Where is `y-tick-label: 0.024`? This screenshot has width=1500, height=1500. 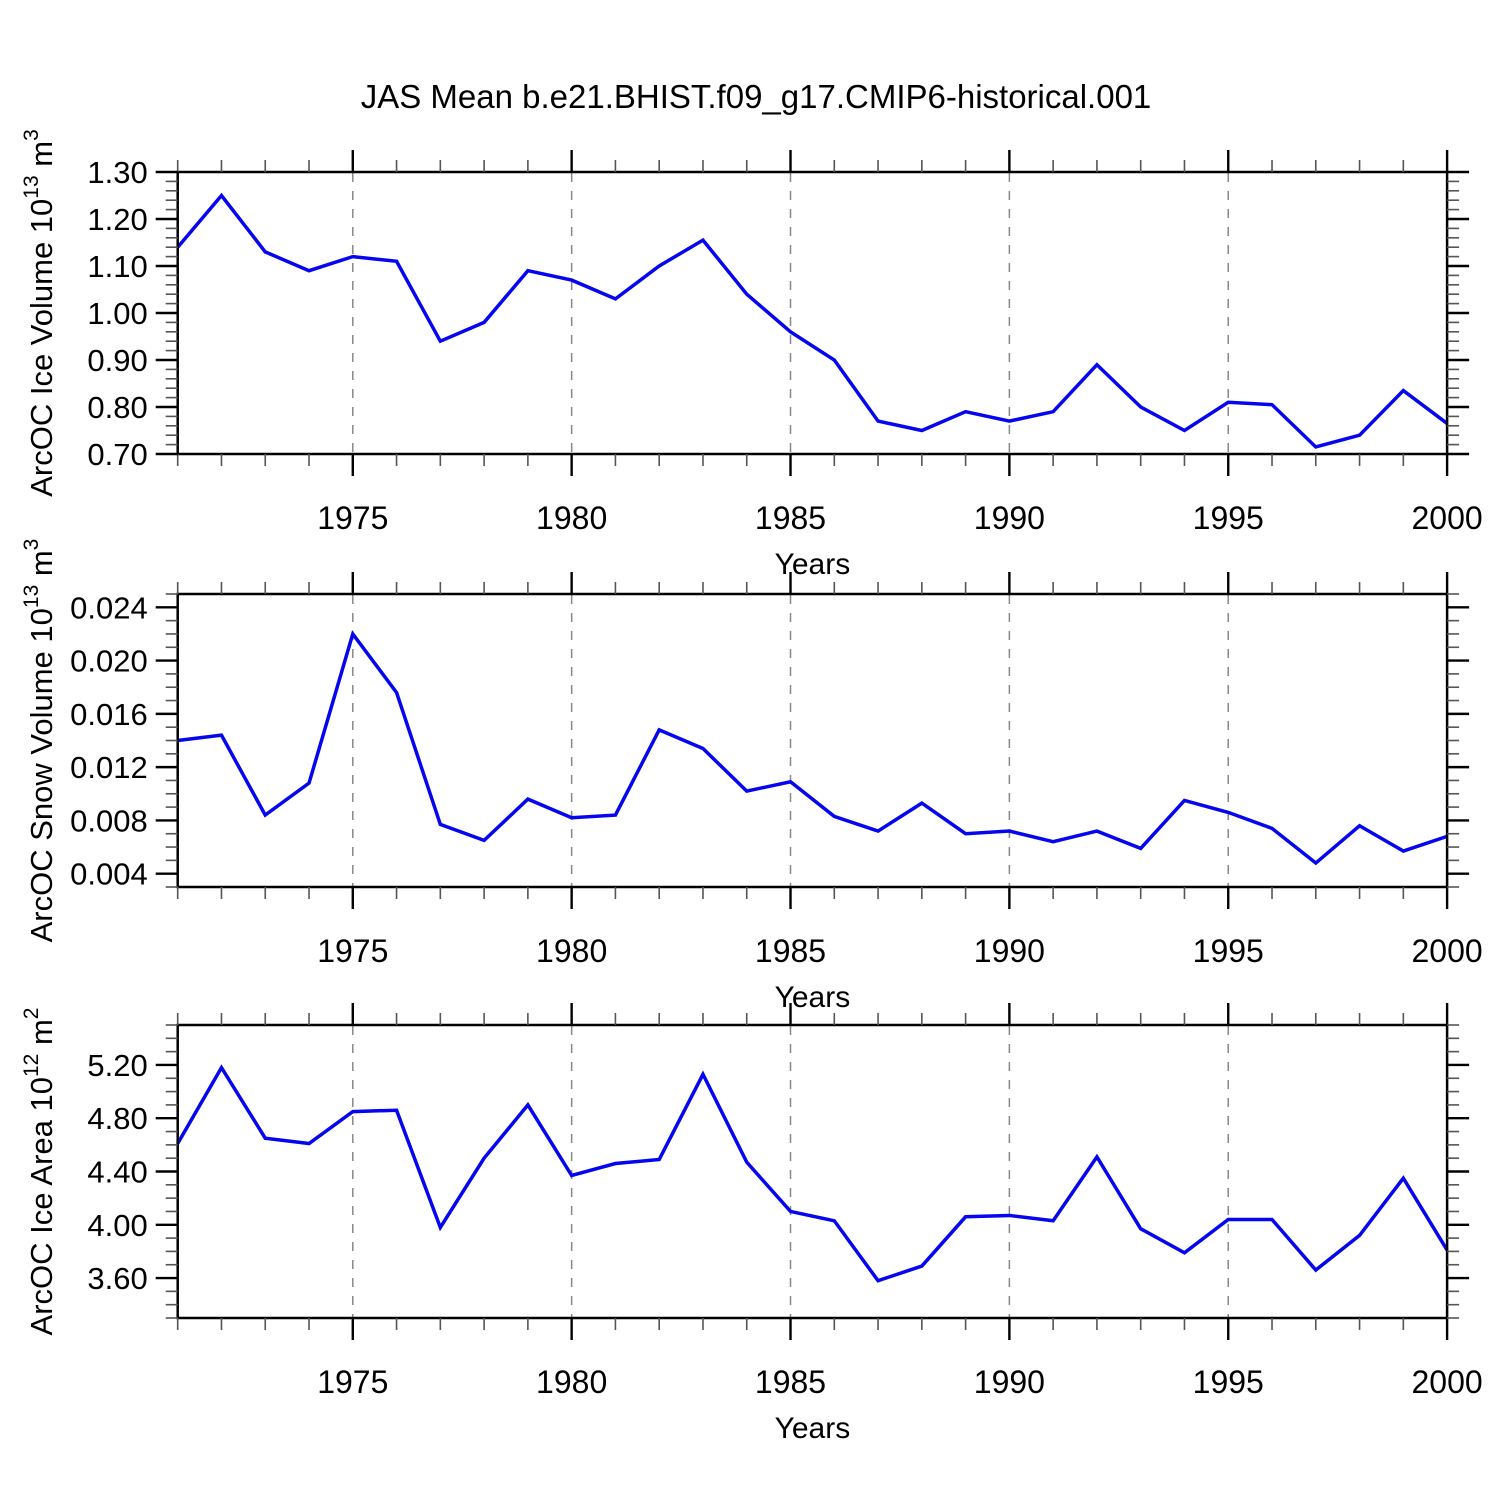
y-tick-label: 0.024 is located at coordinates (109, 607).